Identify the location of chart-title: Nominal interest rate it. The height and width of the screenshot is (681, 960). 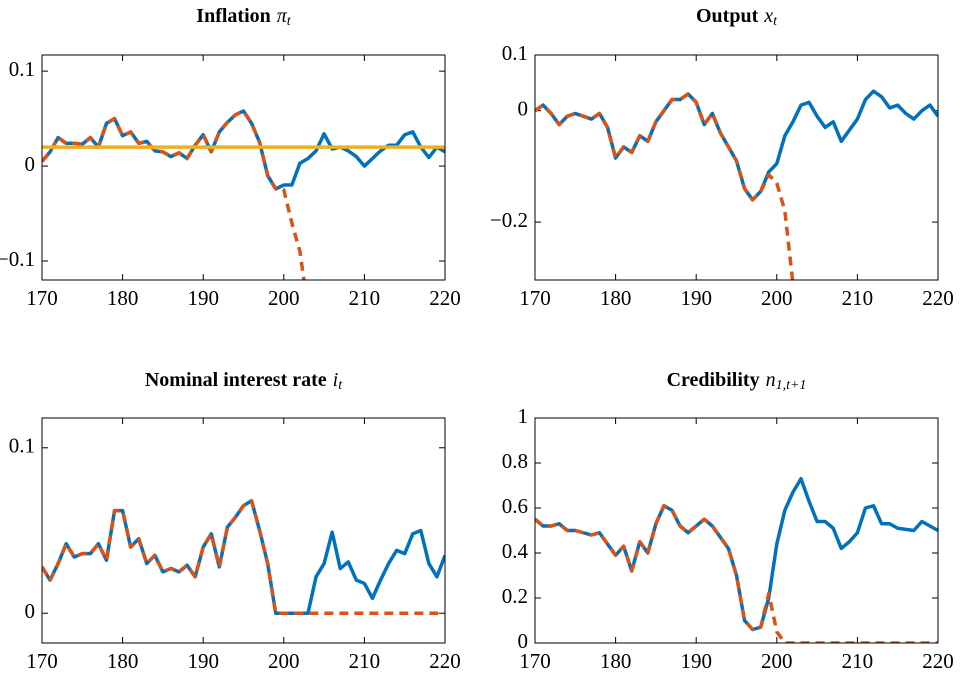
(244, 381).